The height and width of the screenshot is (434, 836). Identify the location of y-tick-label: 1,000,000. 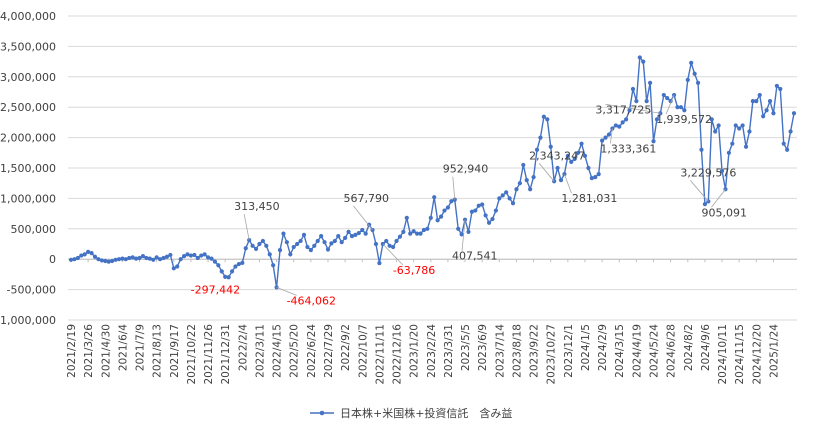
(28, 198).